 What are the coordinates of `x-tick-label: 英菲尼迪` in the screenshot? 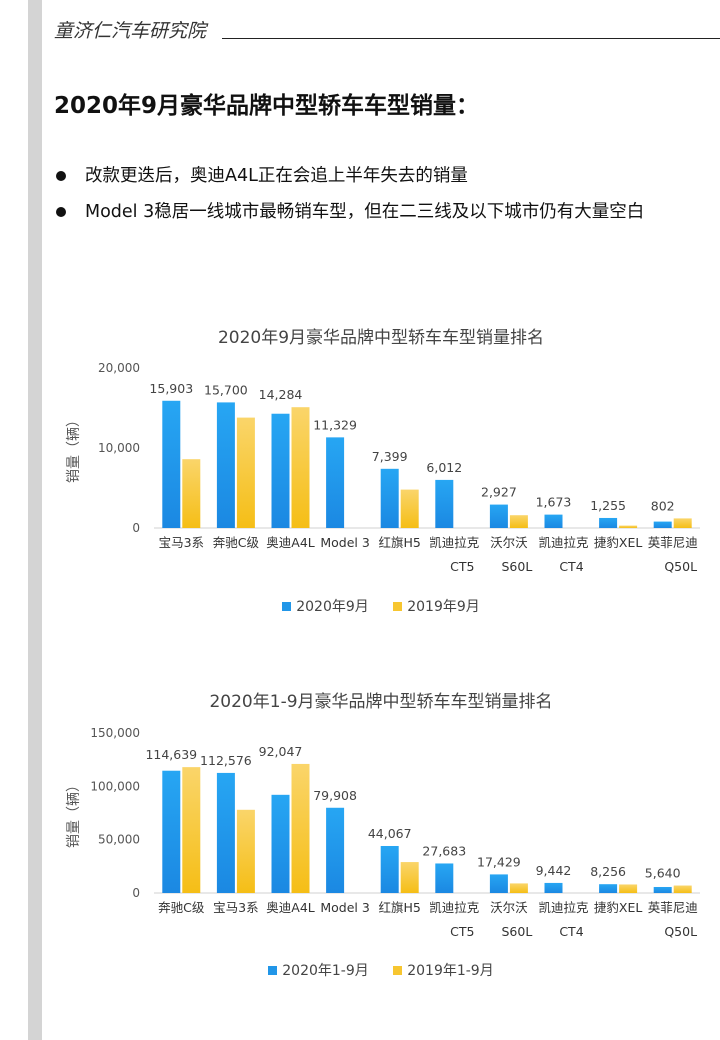 It's located at (673, 907).